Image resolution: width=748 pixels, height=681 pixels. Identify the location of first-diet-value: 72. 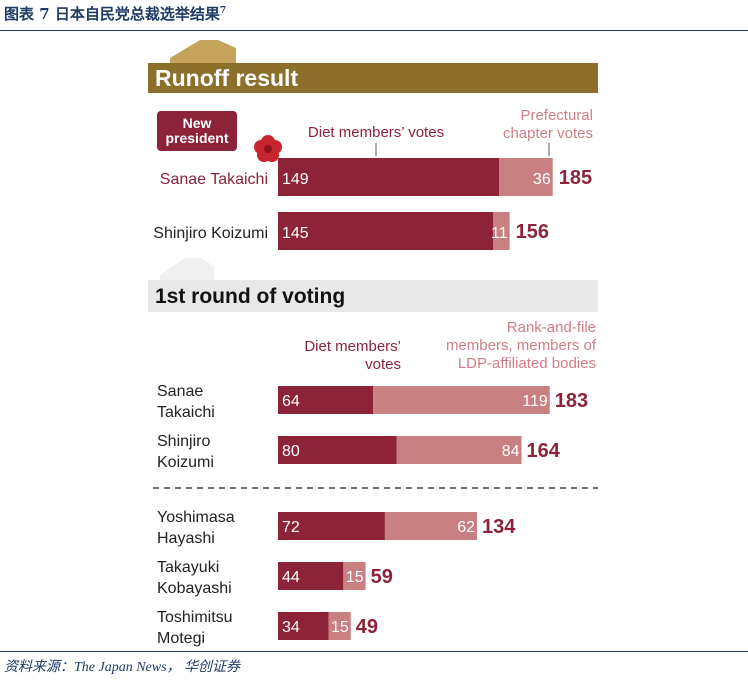
(291, 527).